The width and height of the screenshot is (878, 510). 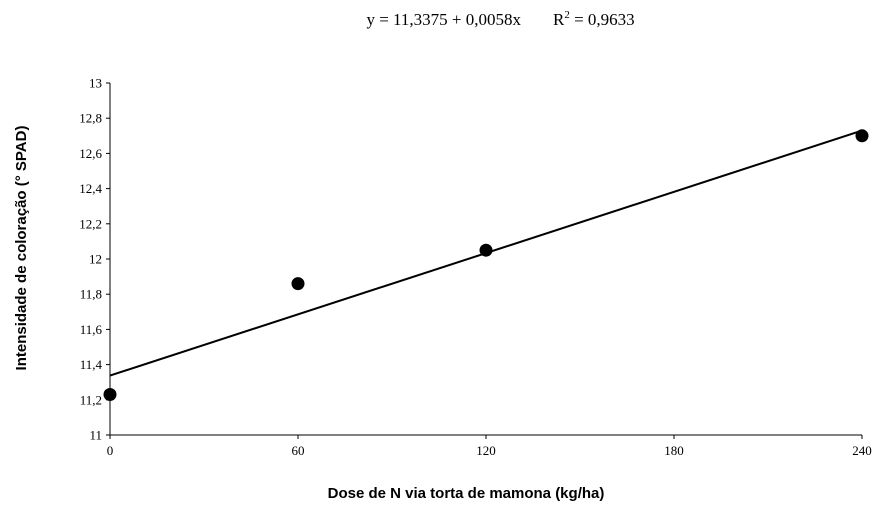 What do you see at coordinates (90, 118) in the screenshot?
I see `y-tick-label: 12,8` at bounding box center [90, 118].